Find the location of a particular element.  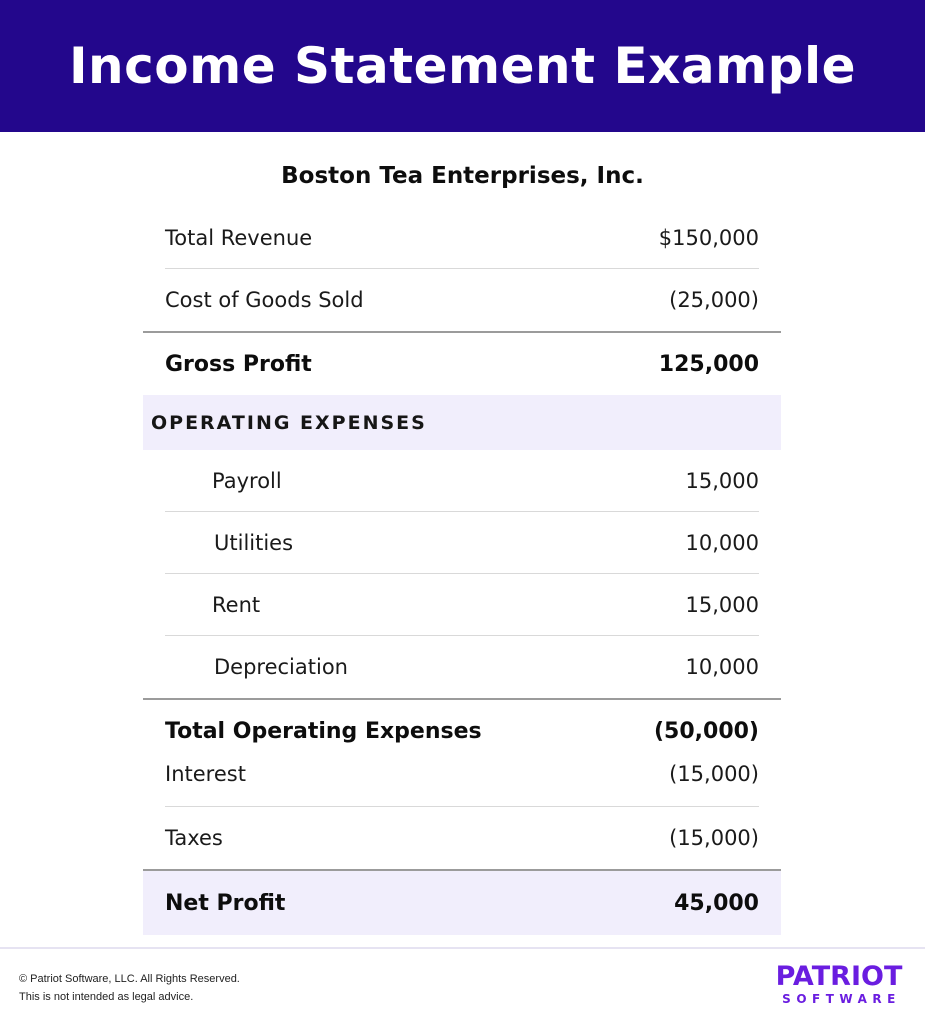

row-label: Depreciation is located at coordinates (281, 667).